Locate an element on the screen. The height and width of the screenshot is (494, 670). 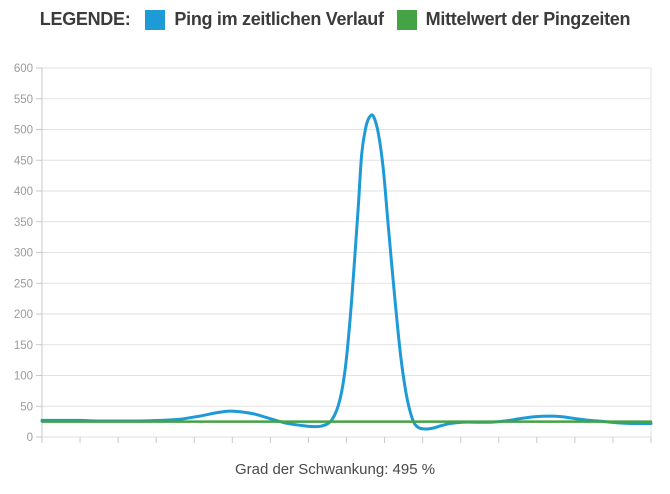
legend-item-ping-label: Ping im zeitlichen Verlauf is located at coordinates (279, 19).